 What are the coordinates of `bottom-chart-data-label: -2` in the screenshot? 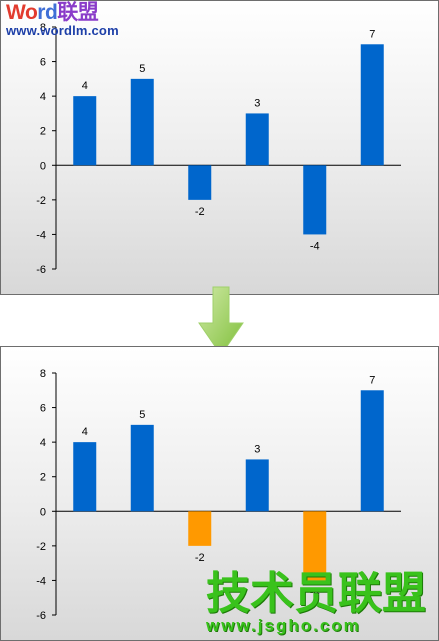 It's located at (200, 558).